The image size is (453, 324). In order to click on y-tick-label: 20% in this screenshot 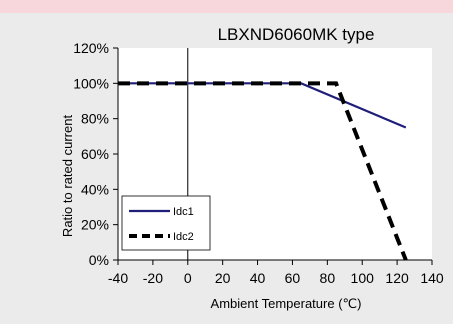, I will do `click(95, 225)`.